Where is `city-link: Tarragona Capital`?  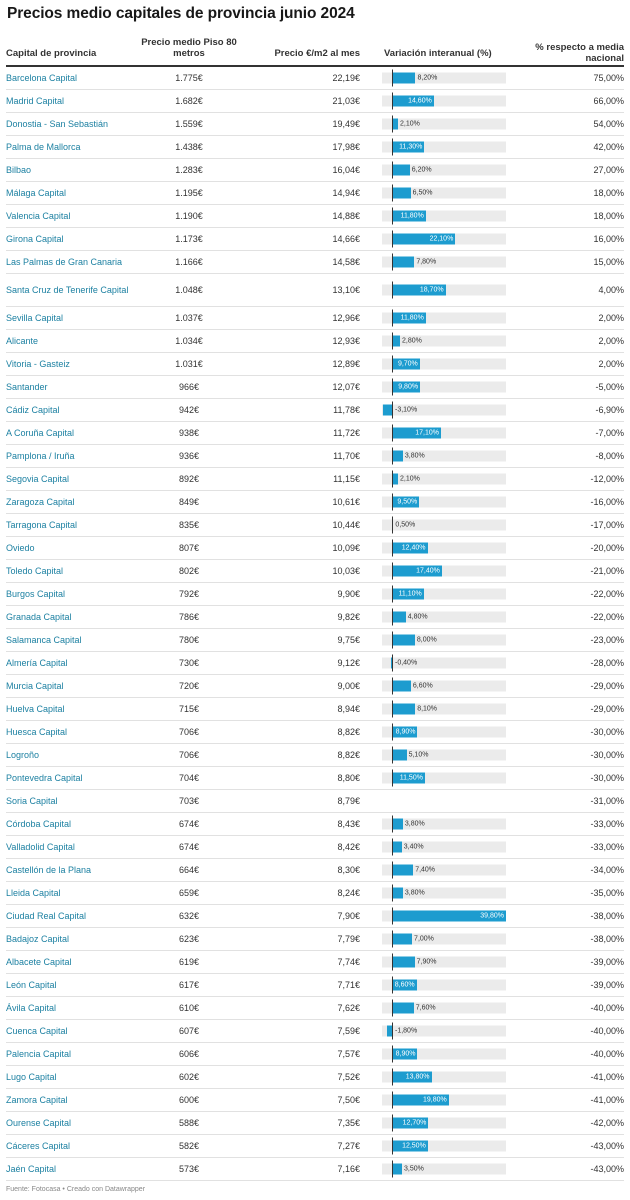
city-link: Tarragona Capital is located at coordinates (42, 524).